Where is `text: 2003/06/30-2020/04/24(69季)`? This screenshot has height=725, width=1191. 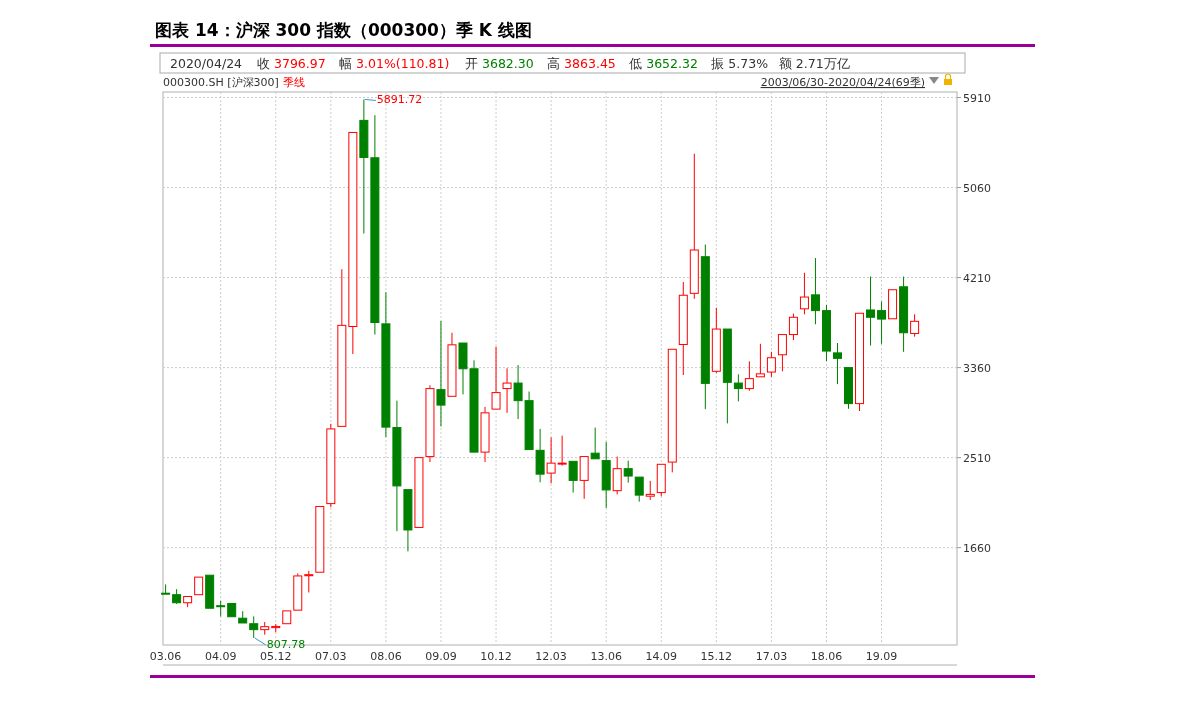 text: 2003/06/30-2020/04/24(69季) is located at coordinates (842, 82).